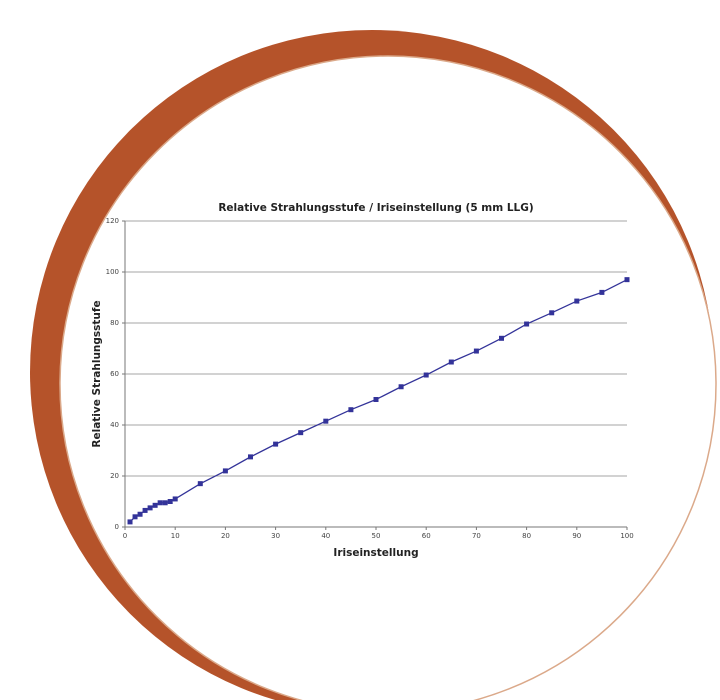 The width and height of the screenshot is (720, 700). Describe the element at coordinates (325, 536) in the screenshot. I see `x-tick-label: 40` at that location.